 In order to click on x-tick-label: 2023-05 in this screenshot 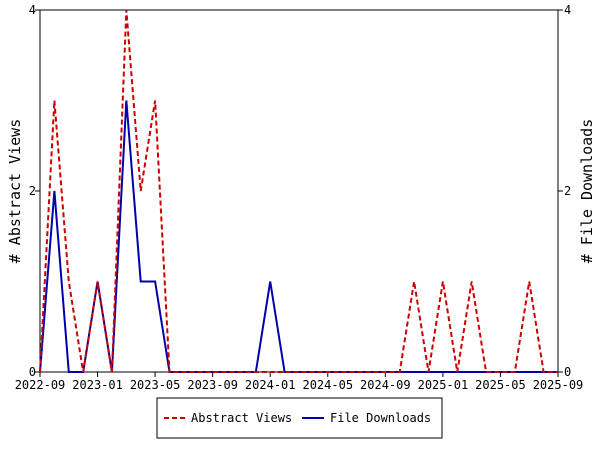, I will do `click(155, 385)`.